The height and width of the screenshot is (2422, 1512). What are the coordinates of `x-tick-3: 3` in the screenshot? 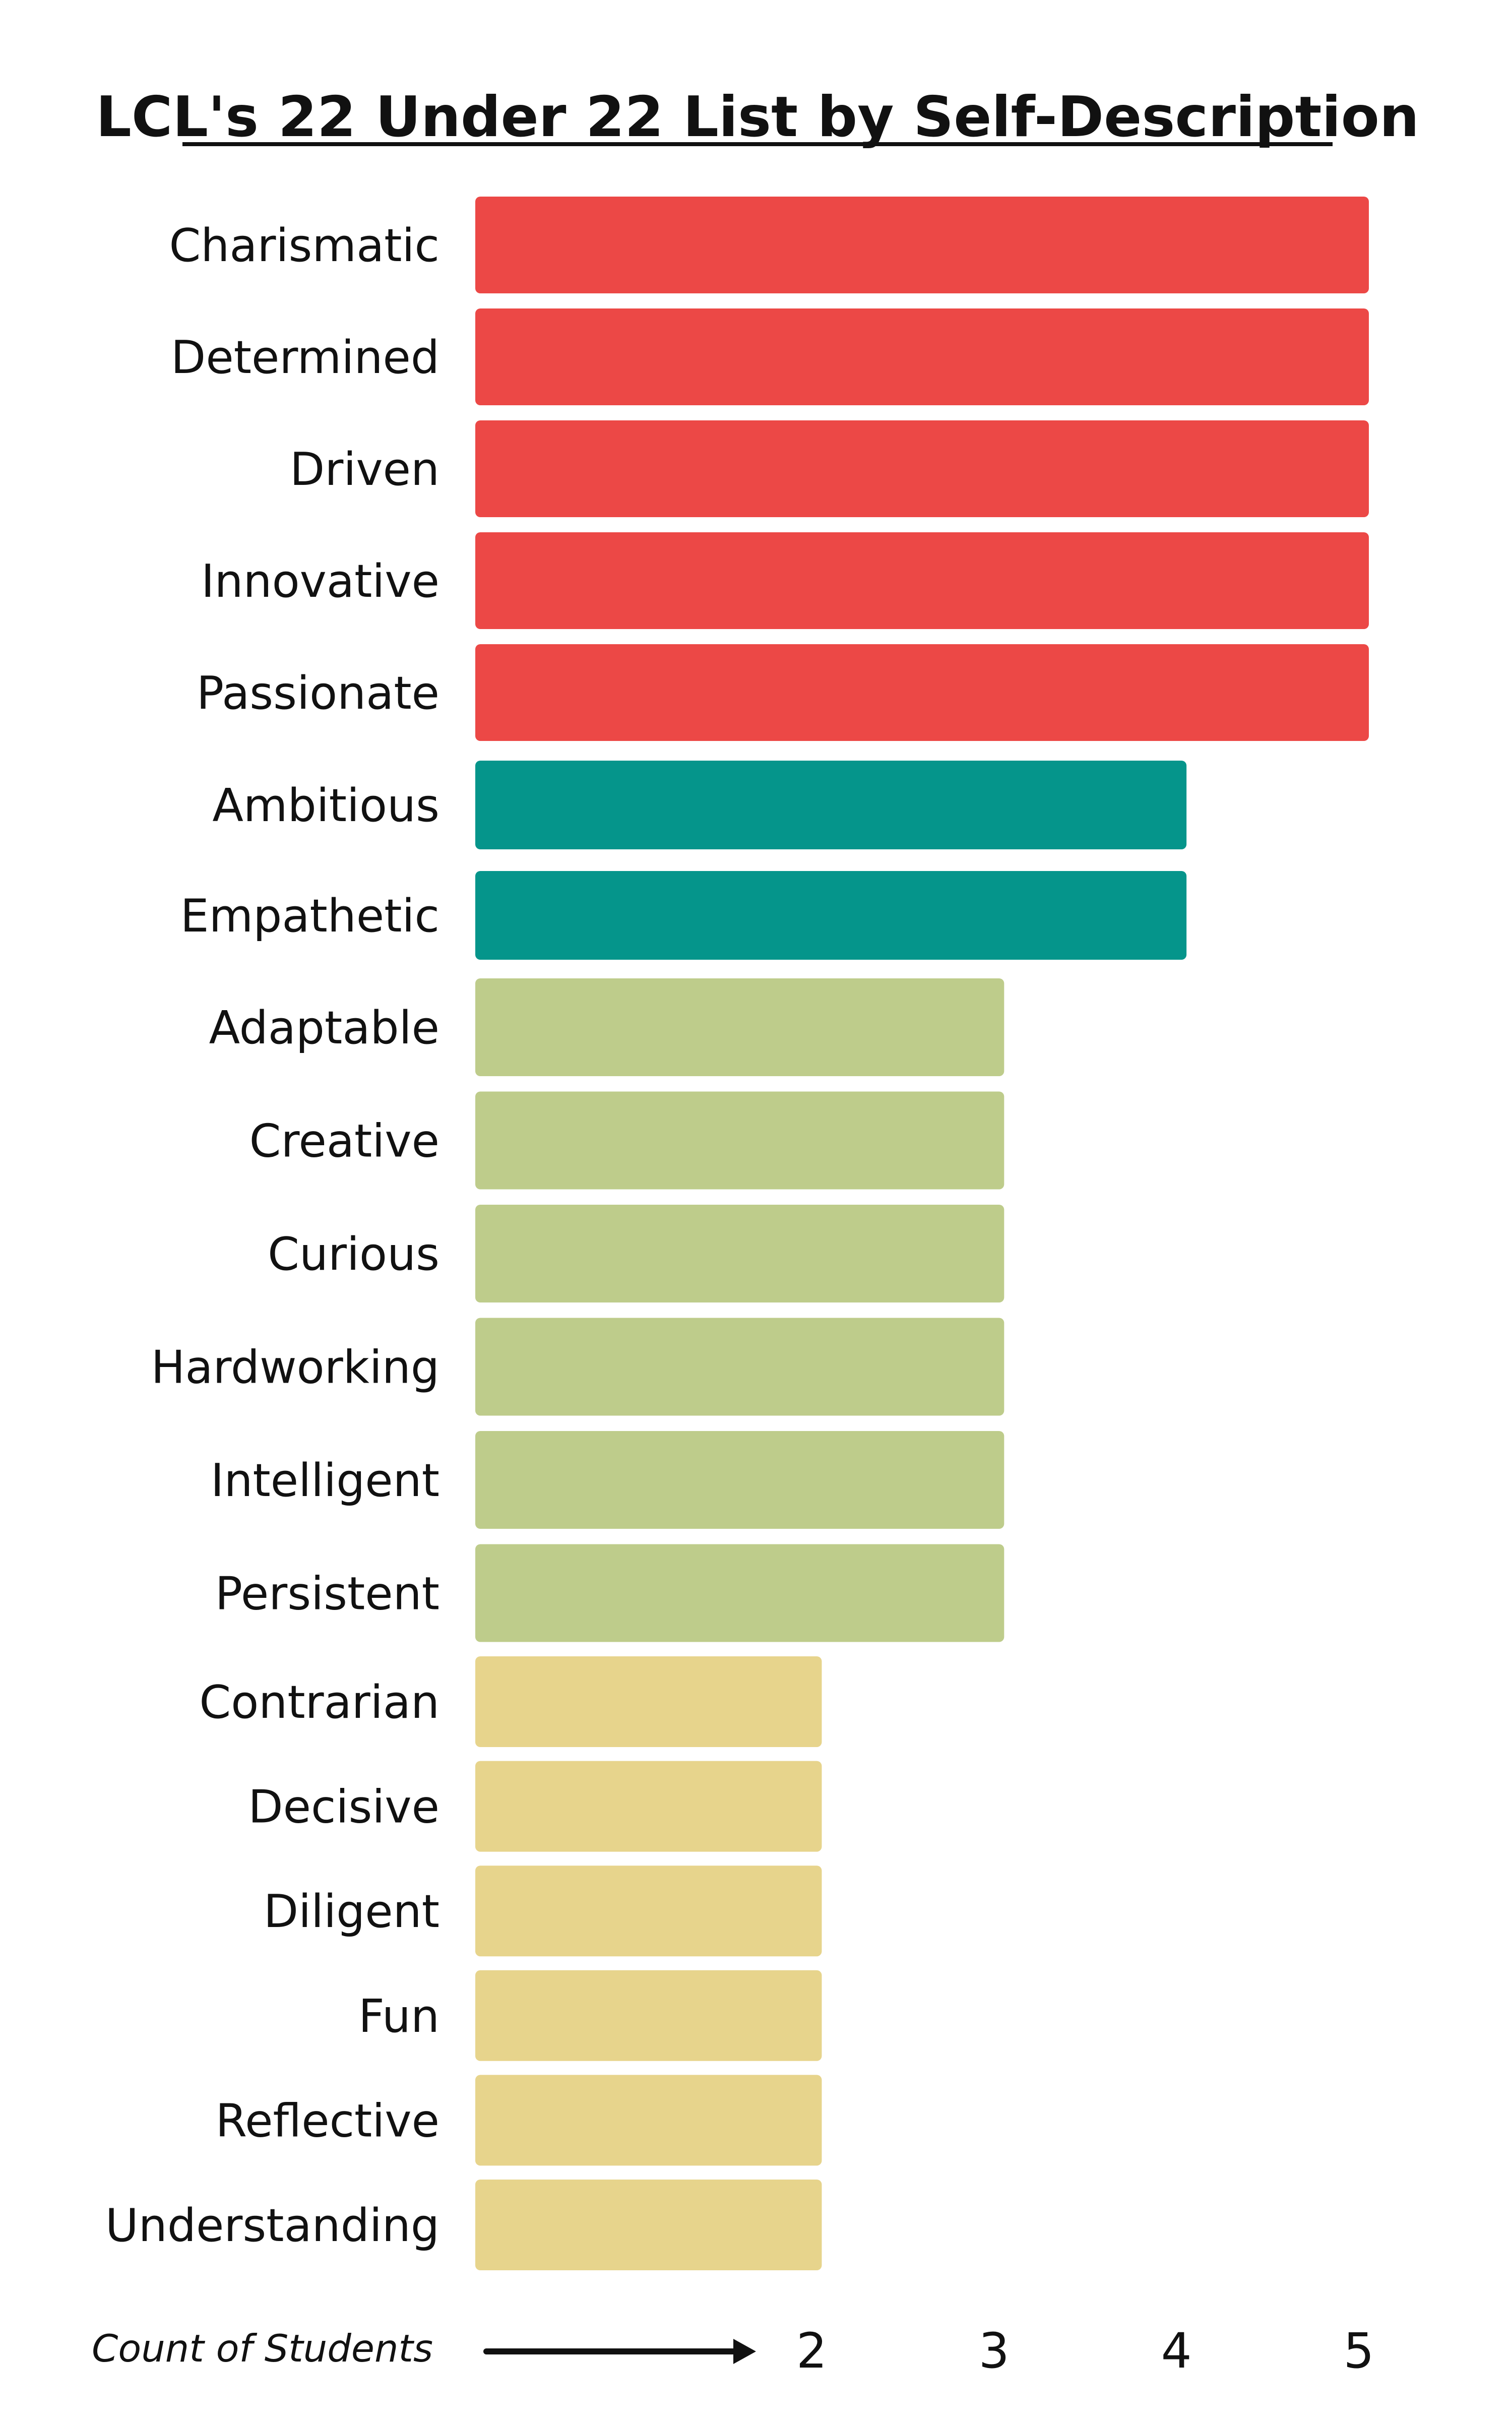 It's located at (994, 2351).